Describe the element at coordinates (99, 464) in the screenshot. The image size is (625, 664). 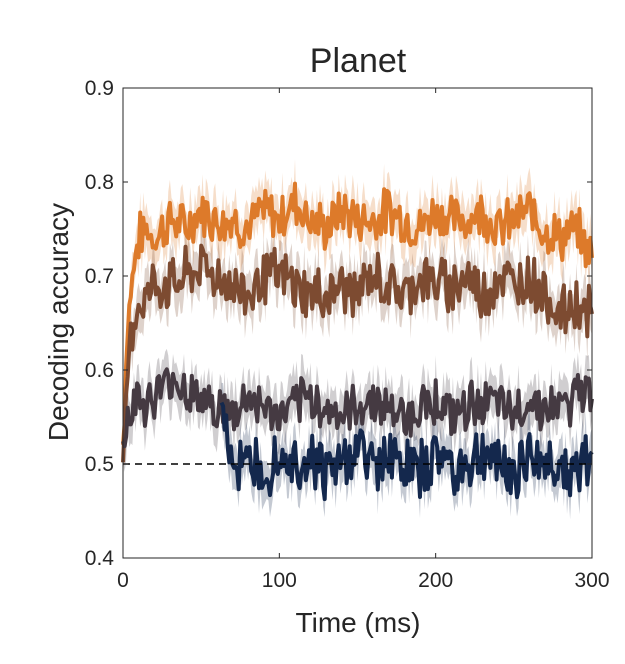
I see `y-tick-label: 0.5` at that location.